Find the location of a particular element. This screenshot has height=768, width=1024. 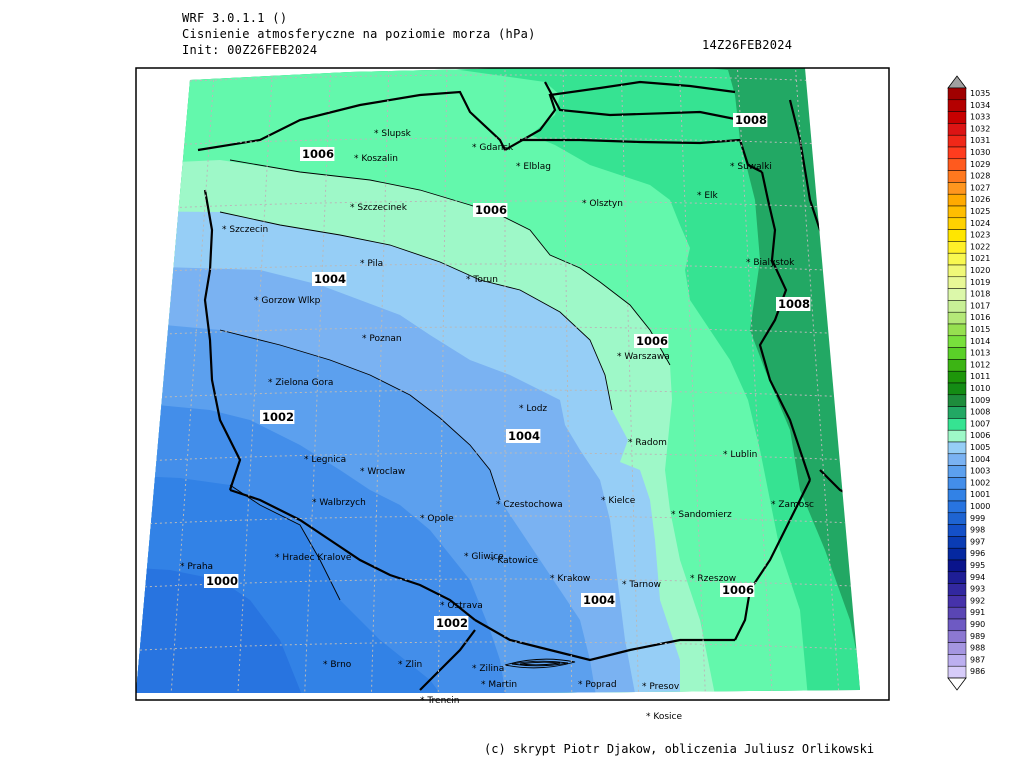

colorbar-label: 1035 is located at coordinates (980, 93).